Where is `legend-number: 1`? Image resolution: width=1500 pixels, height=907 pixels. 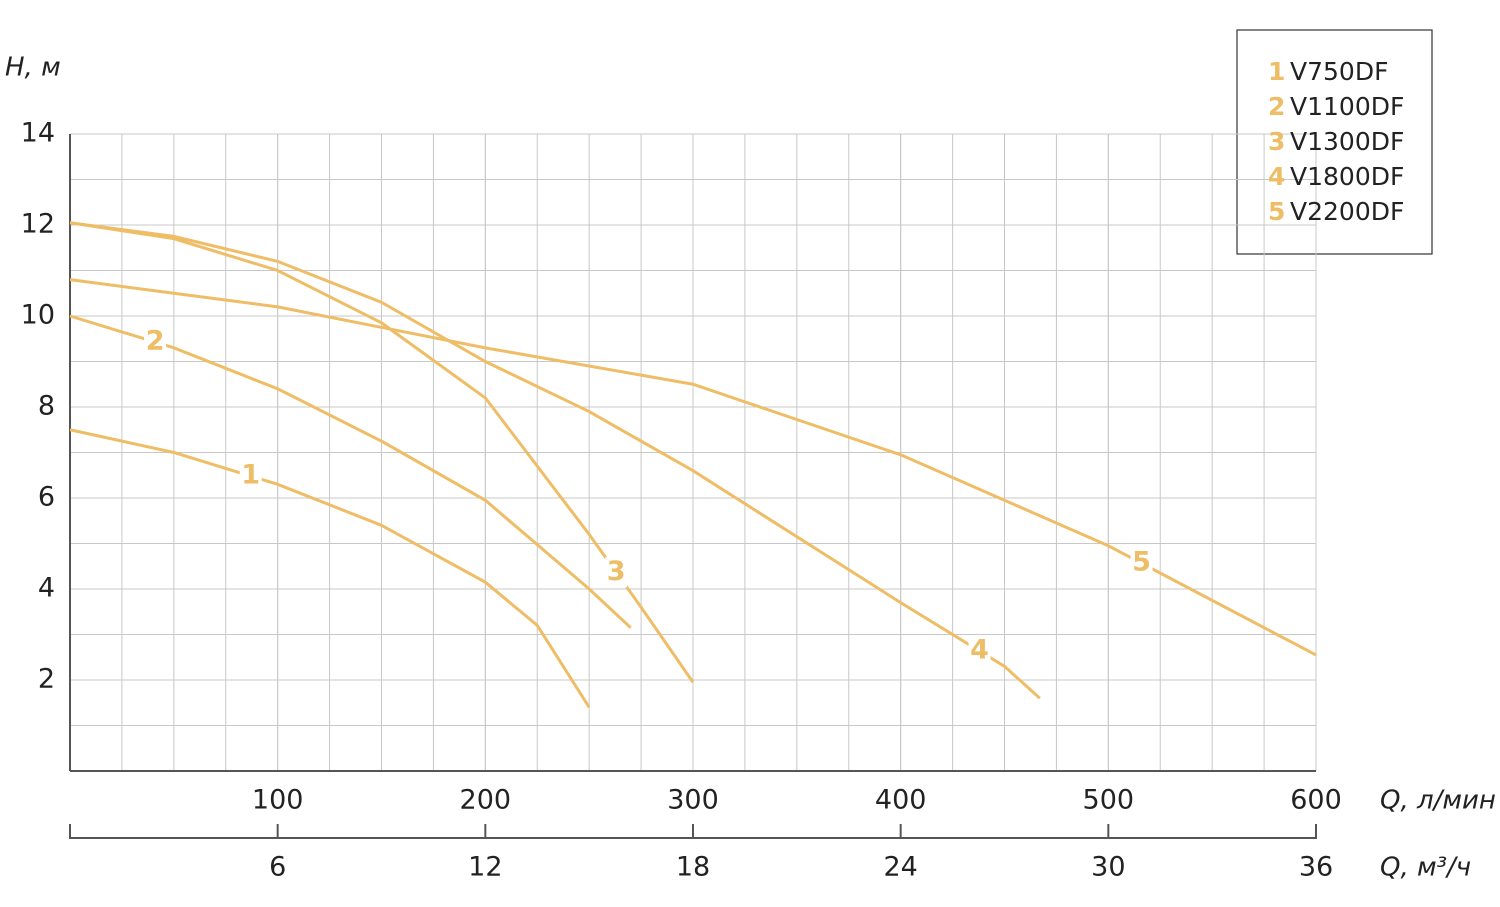 legend-number: 1 is located at coordinates (1276, 71).